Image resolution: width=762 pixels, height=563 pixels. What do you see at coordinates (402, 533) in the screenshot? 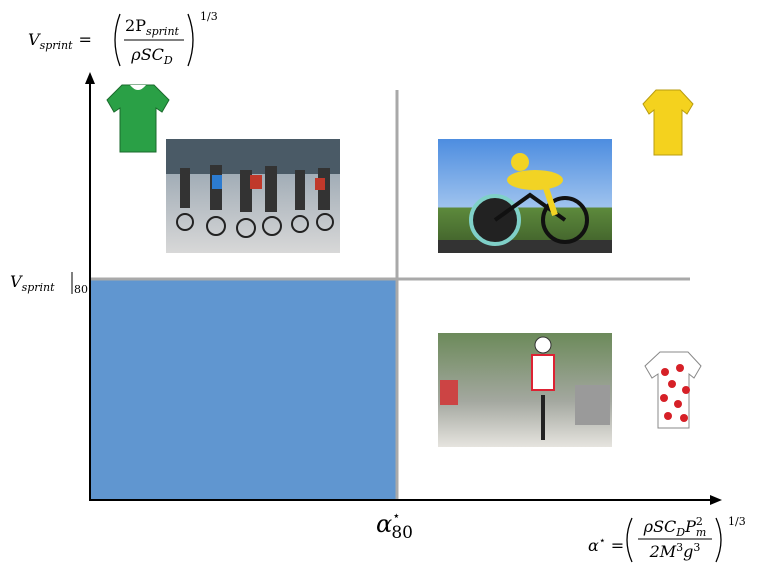
I see `sub: 80` at bounding box center [402, 533].